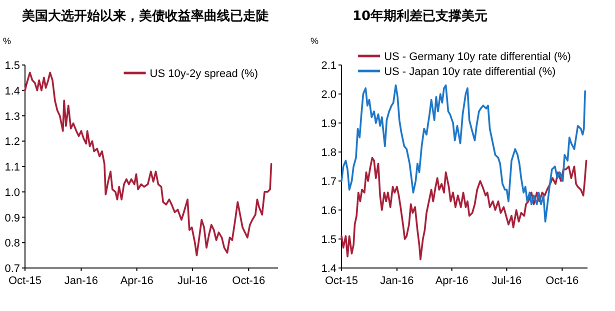  What do you see at coordinates (145, 16) in the screenshot?
I see `chart-title: 美国大选开始以来，美债收益率曲线已走陡` at bounding box center [145, 16].